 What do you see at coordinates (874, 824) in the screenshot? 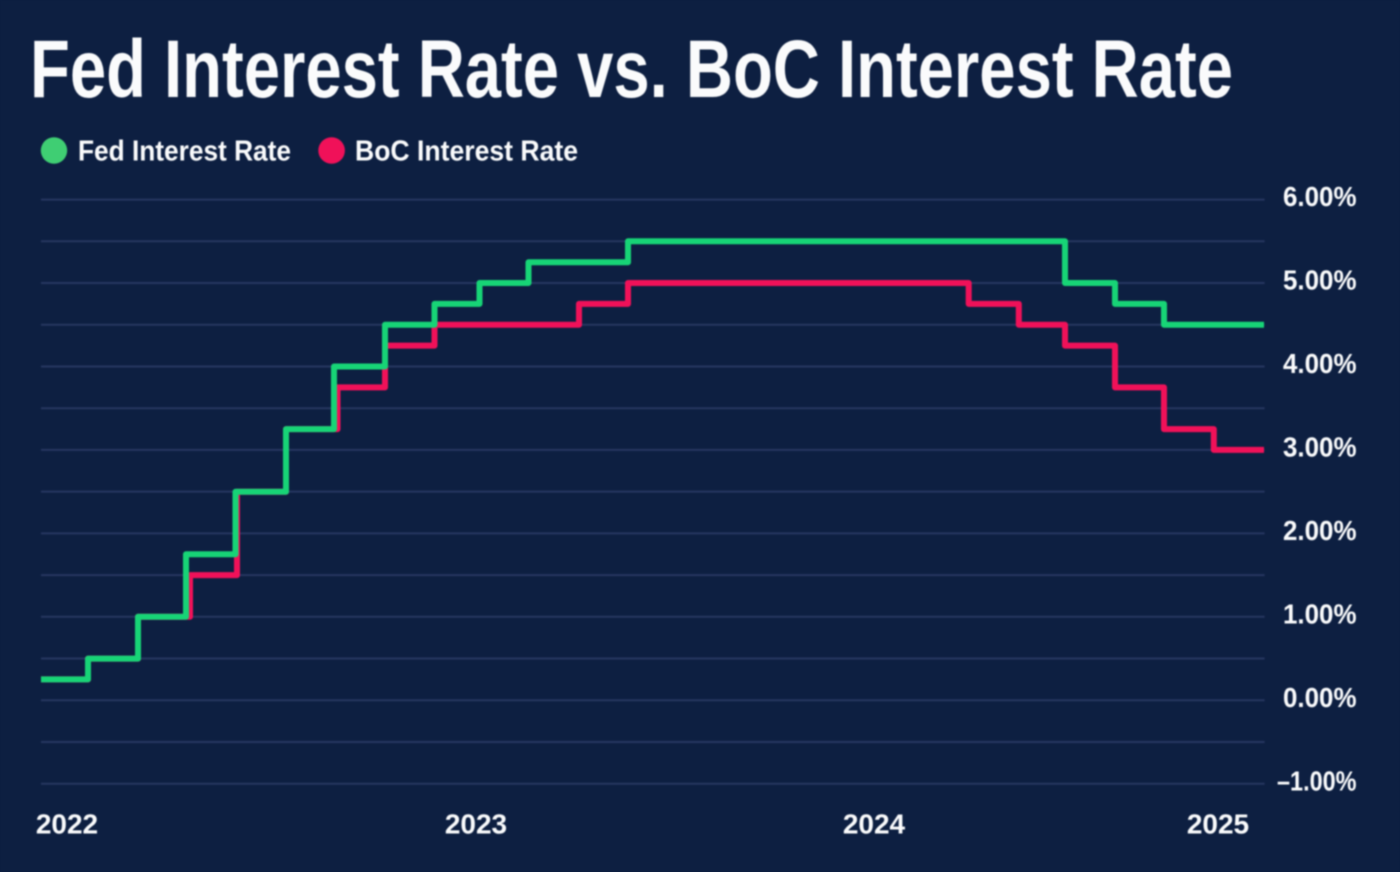
I see `svg-text: 2024` at bounding box center [874, 824].